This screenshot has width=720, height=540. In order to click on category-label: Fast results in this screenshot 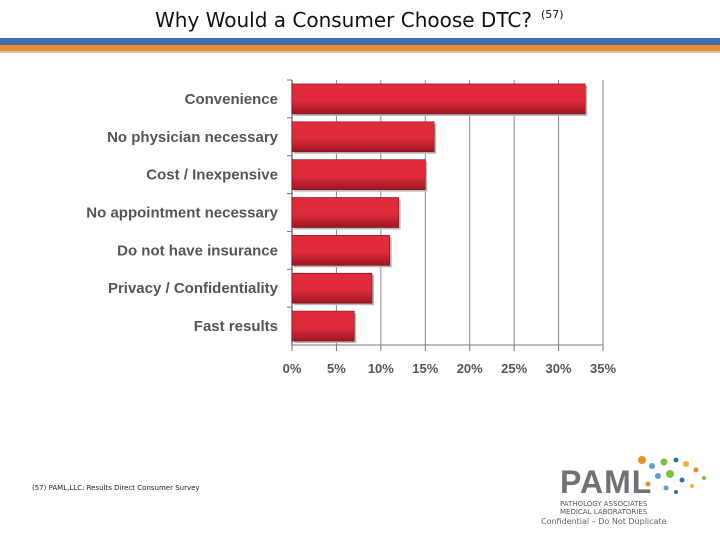, I will do `click(236, 326)`.